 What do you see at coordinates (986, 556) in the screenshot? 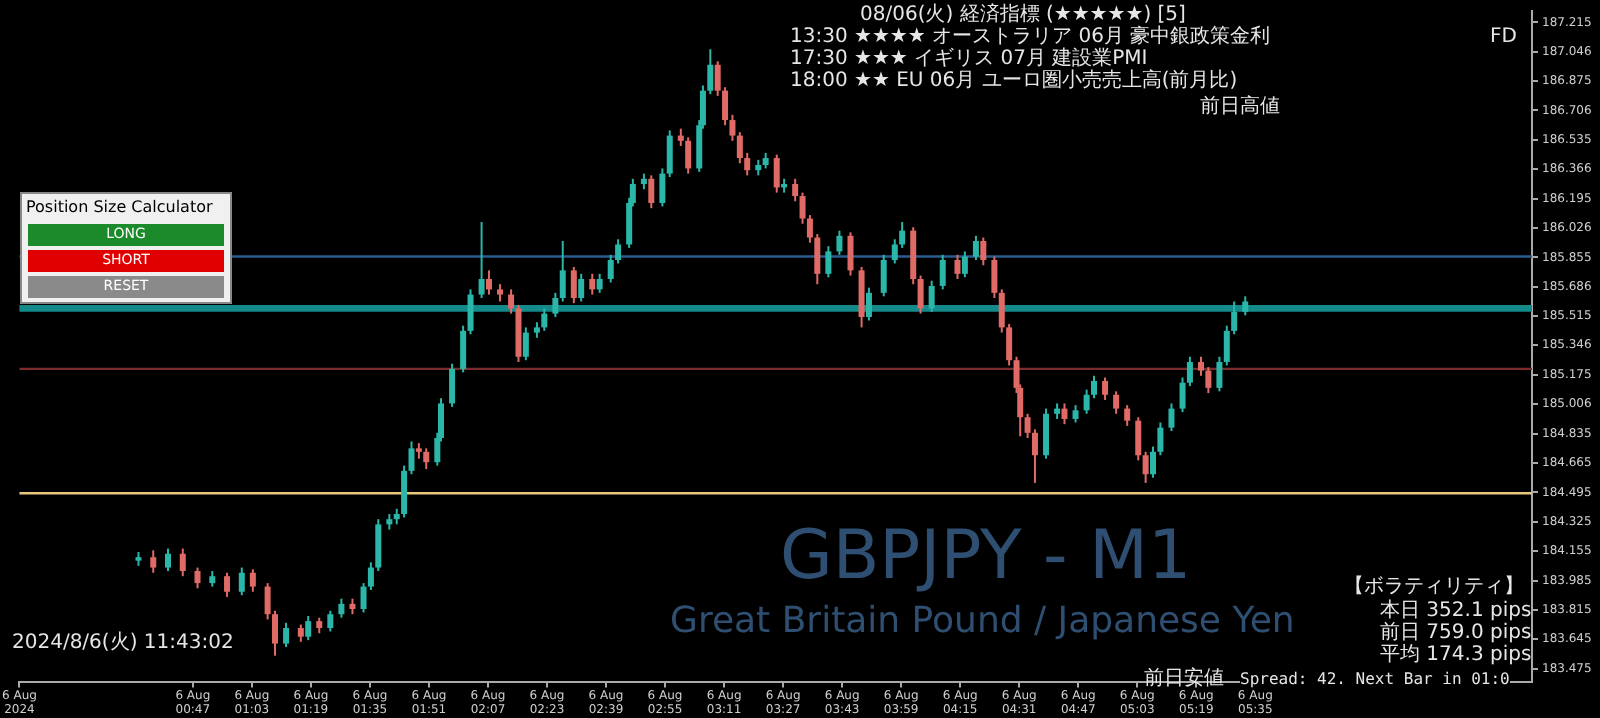
I see `text: GBPJPY - M1` at bounding box center [986, 556].